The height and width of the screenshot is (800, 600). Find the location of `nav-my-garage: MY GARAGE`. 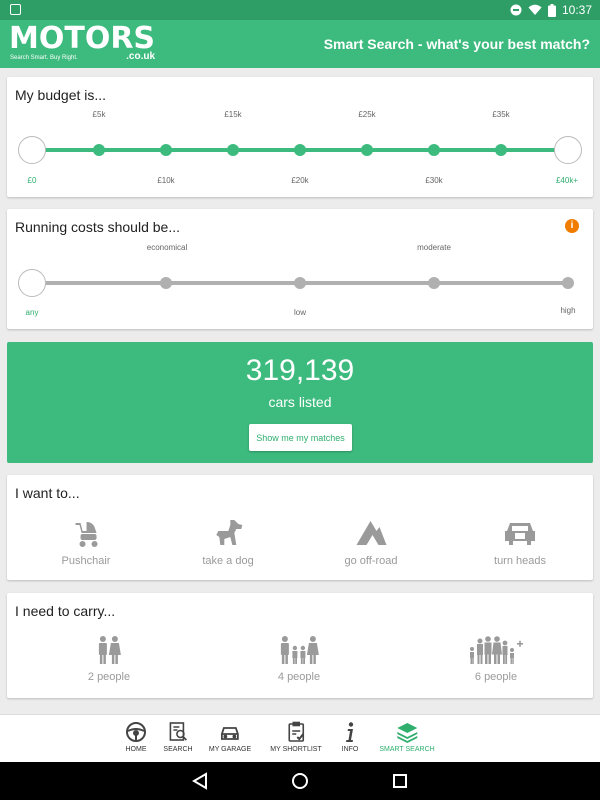

nav-my-garage: MY GARAGE is located at coordinates (230, 737).